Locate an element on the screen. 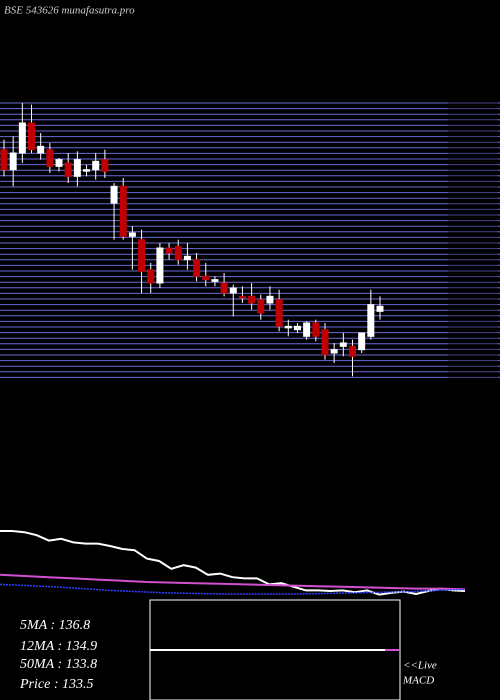 The width and height of the screenshot is (500, 700). stat: 12MA : 134.9 is located at coordinates (58, 646).